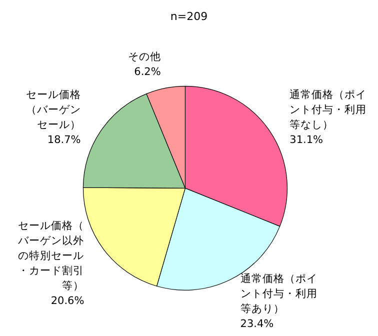  Describe the element at coordinates (257, 324) in the screenshot. I see `data-label: 23.4%` at that location.